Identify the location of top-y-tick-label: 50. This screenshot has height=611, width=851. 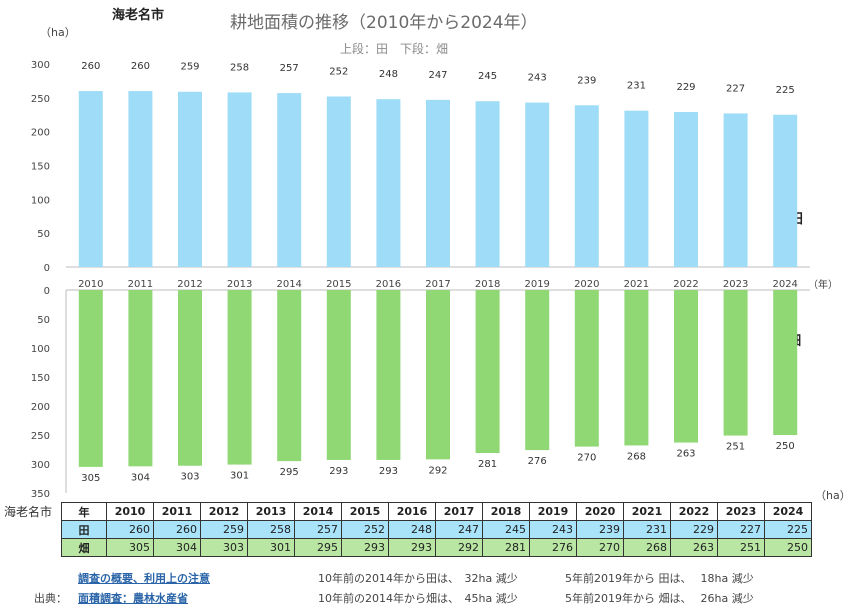
(43, 234).